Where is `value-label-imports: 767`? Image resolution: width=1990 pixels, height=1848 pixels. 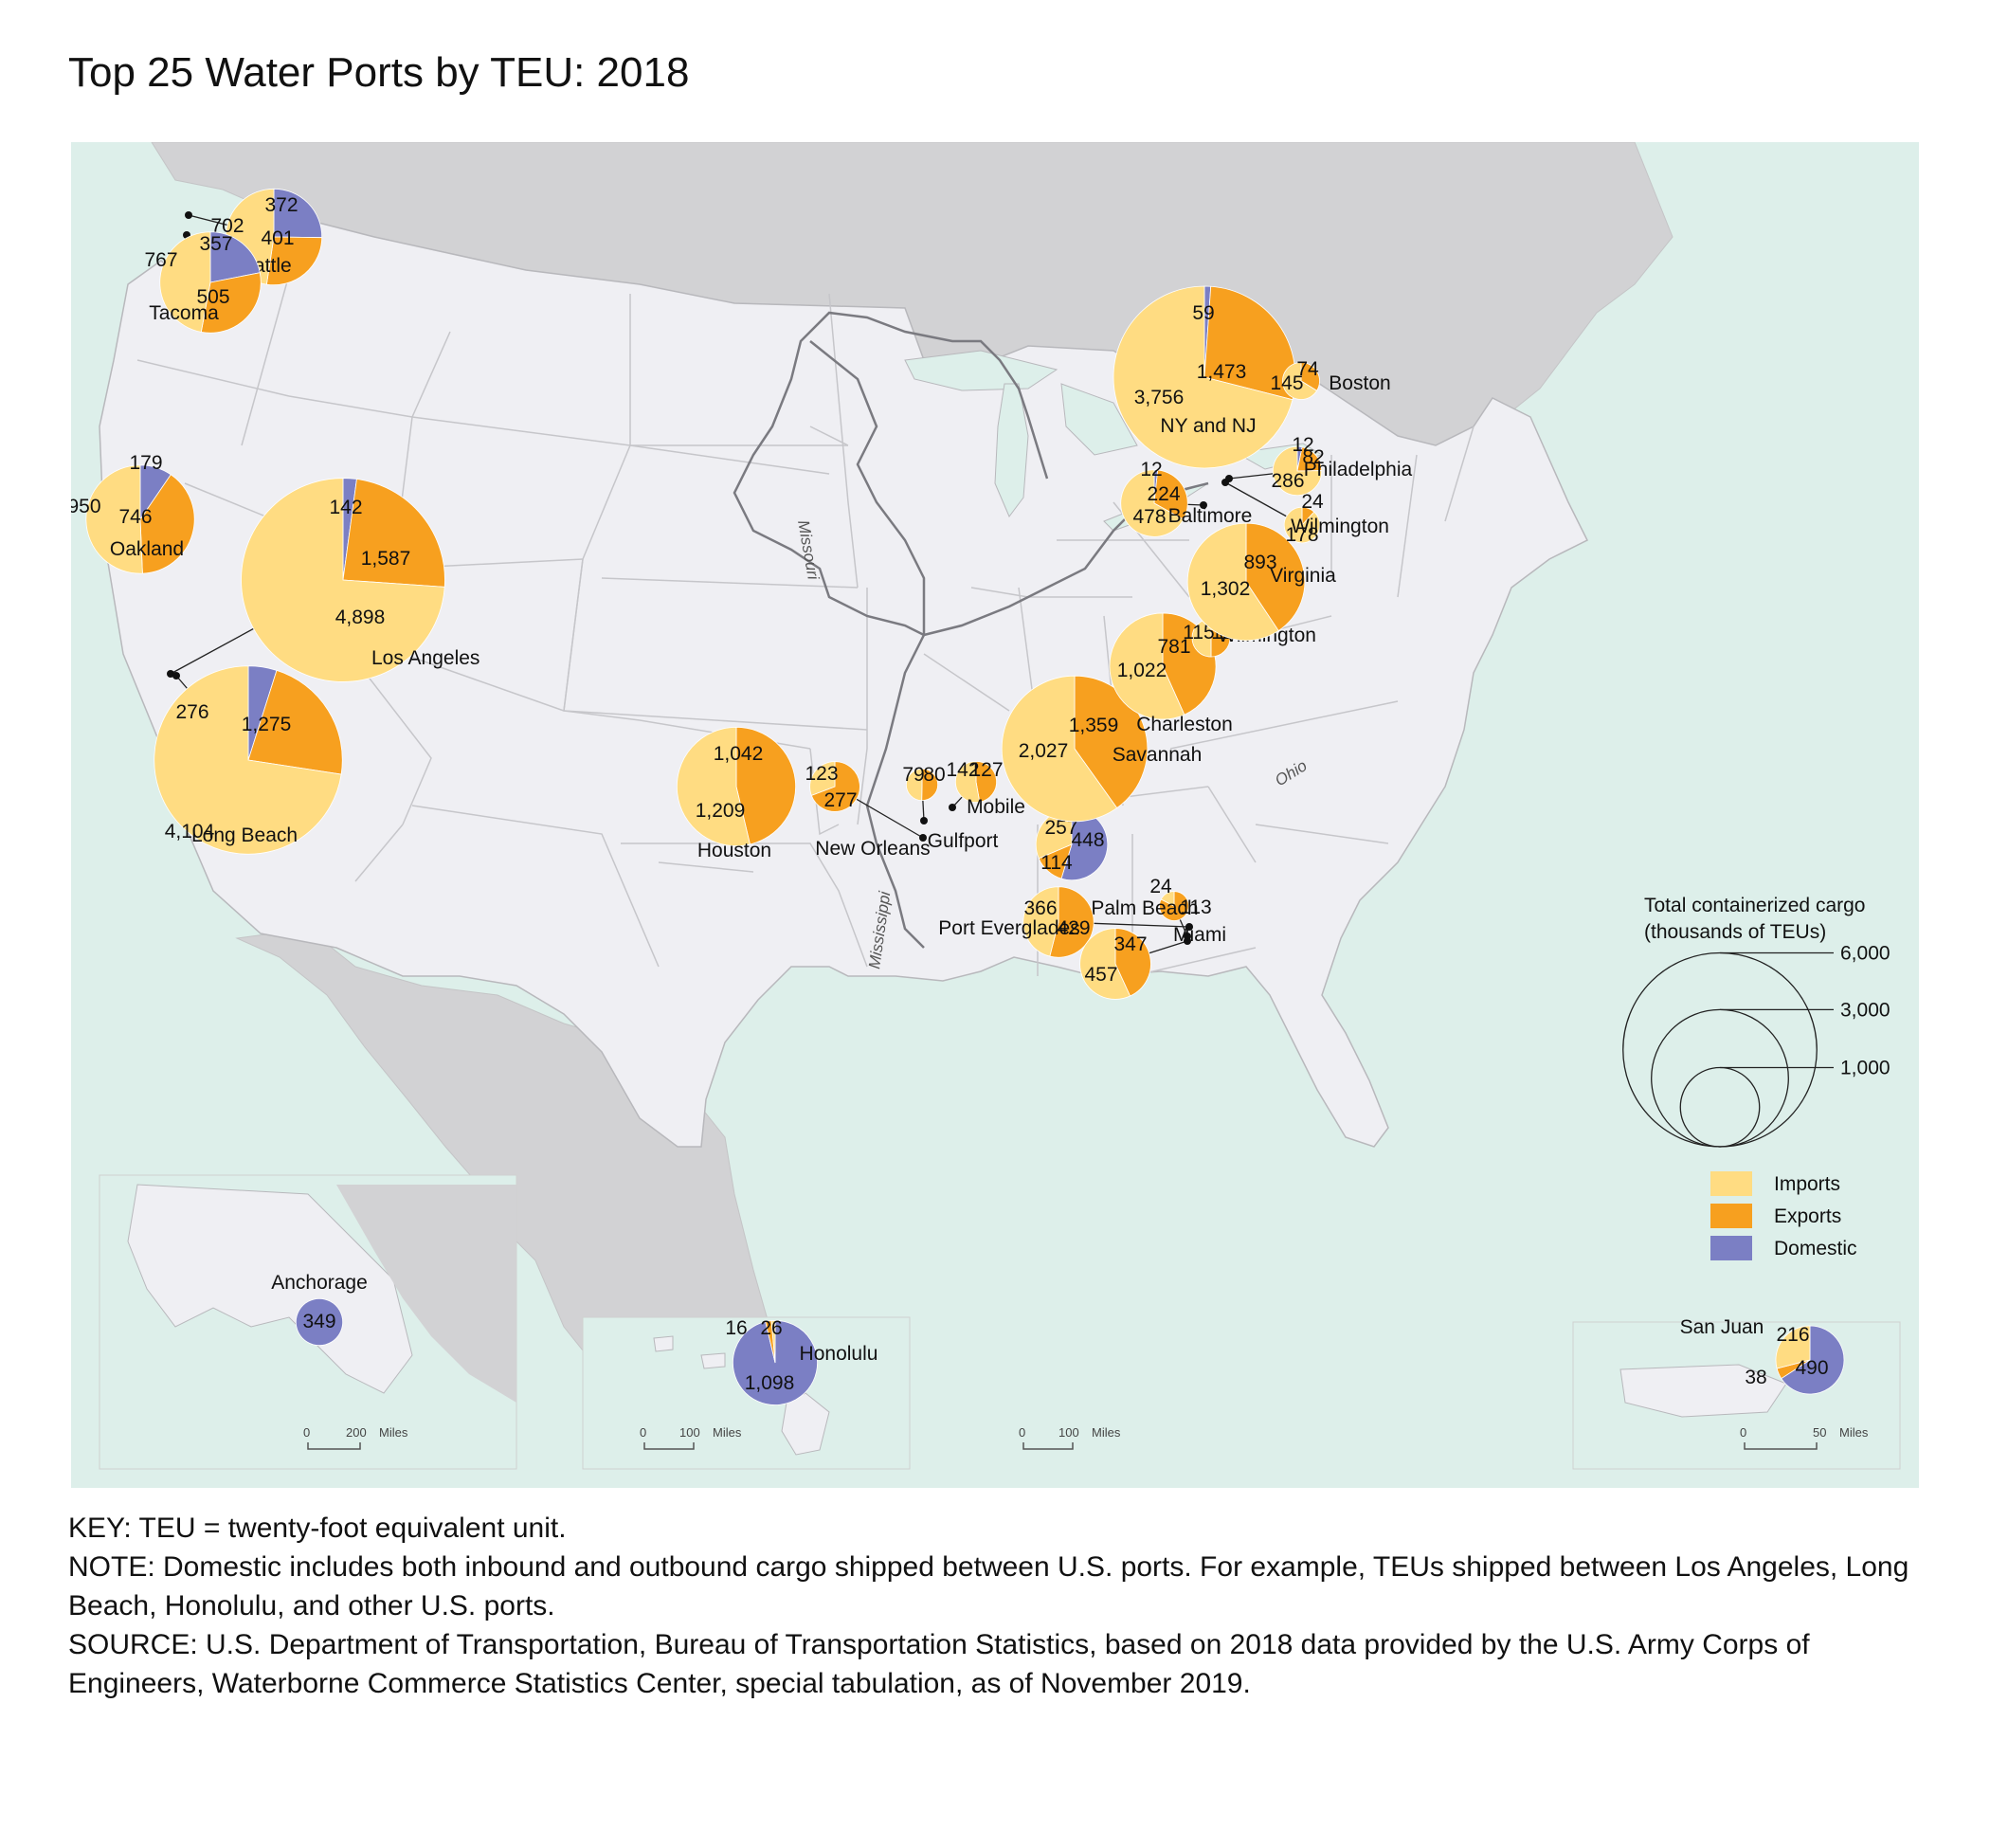 value-label-imports: 767 is located at coordinates (160, 260).